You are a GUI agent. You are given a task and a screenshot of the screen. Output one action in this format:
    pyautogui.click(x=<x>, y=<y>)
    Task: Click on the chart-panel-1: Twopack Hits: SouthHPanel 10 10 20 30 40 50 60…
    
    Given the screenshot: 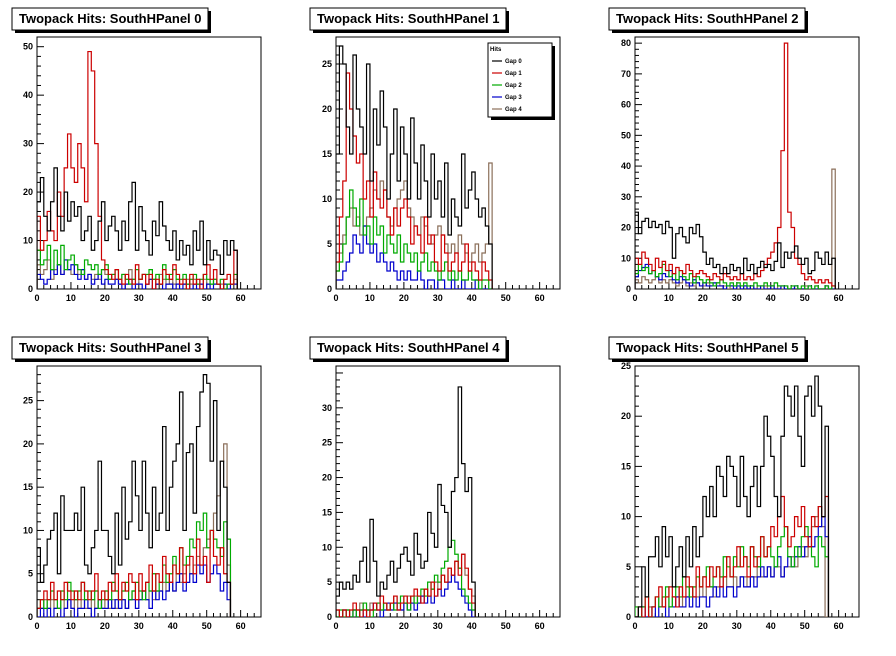 What is the action you would take?
    pyautogui.click(x=435, y=155)
    